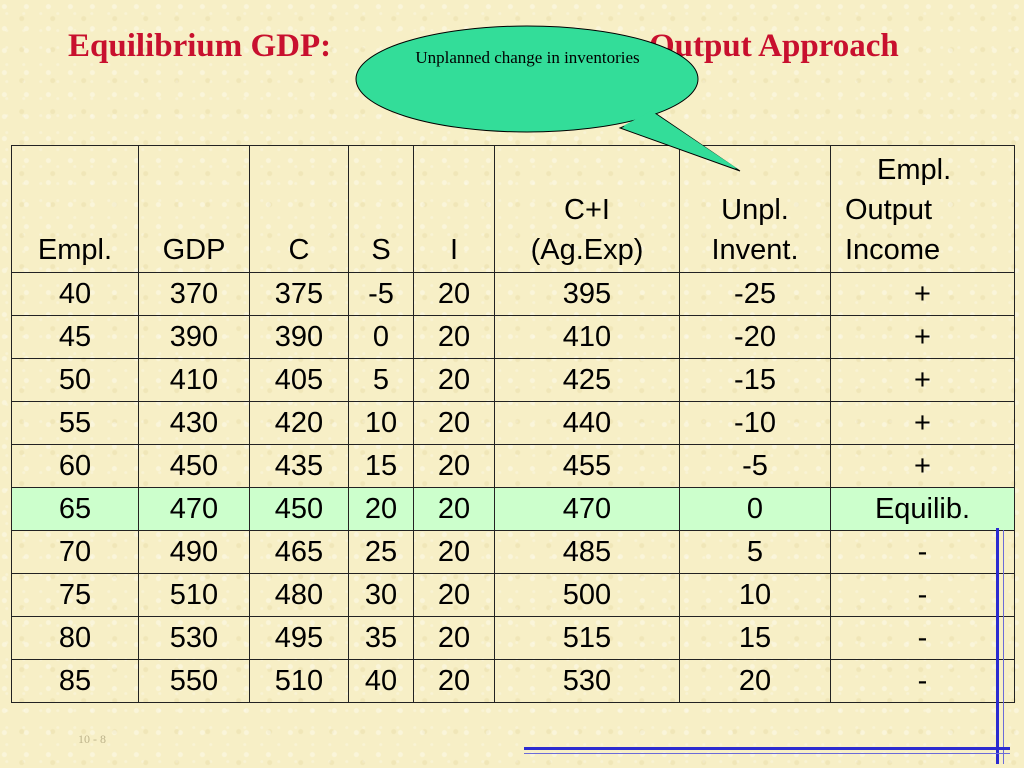 The height and width of the screenshot is (768, 1024). Describe the element at coordinates (92, 739) in the screenshot. I see `slide-number: 10 - 8` at that location.